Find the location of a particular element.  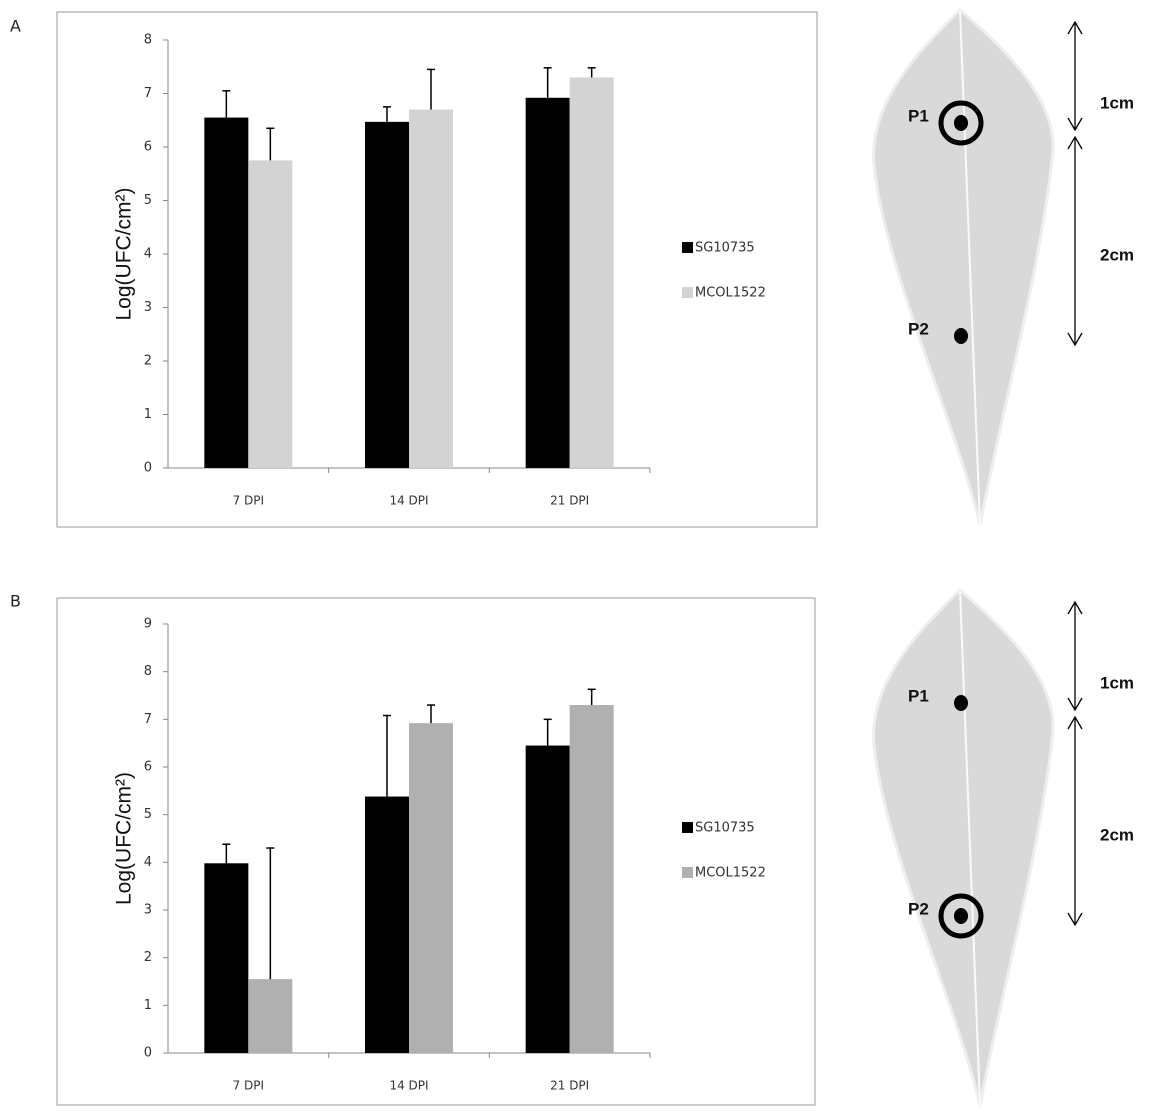

panel-label: B is located at coordinates (15, 601).